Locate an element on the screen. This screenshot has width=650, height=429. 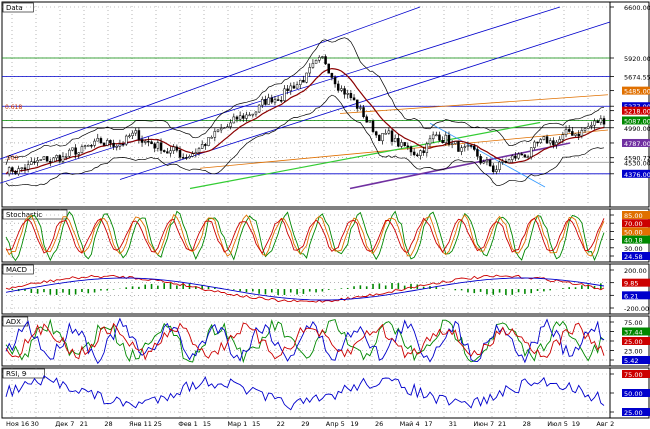
axis-tick-label: 9.85 is located at coordinates (631, 284).